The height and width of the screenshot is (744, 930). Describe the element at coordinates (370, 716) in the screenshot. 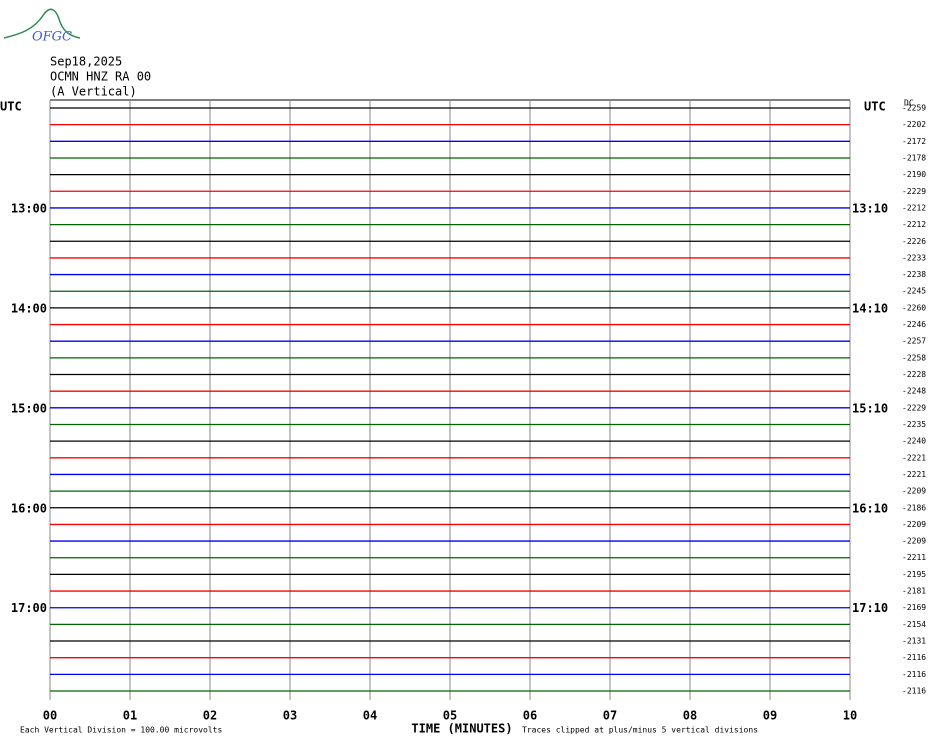

I see `x-tick-label: 04` at that location.